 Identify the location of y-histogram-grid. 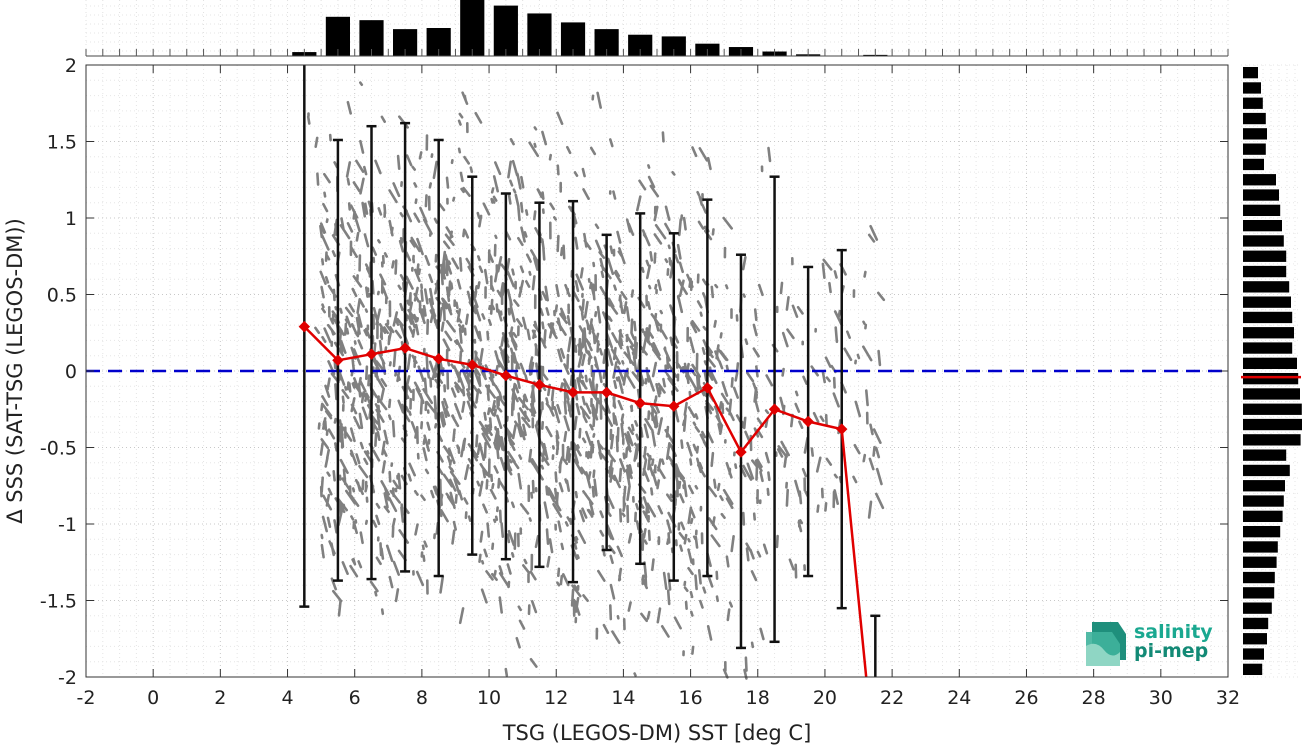
(1271, 371).